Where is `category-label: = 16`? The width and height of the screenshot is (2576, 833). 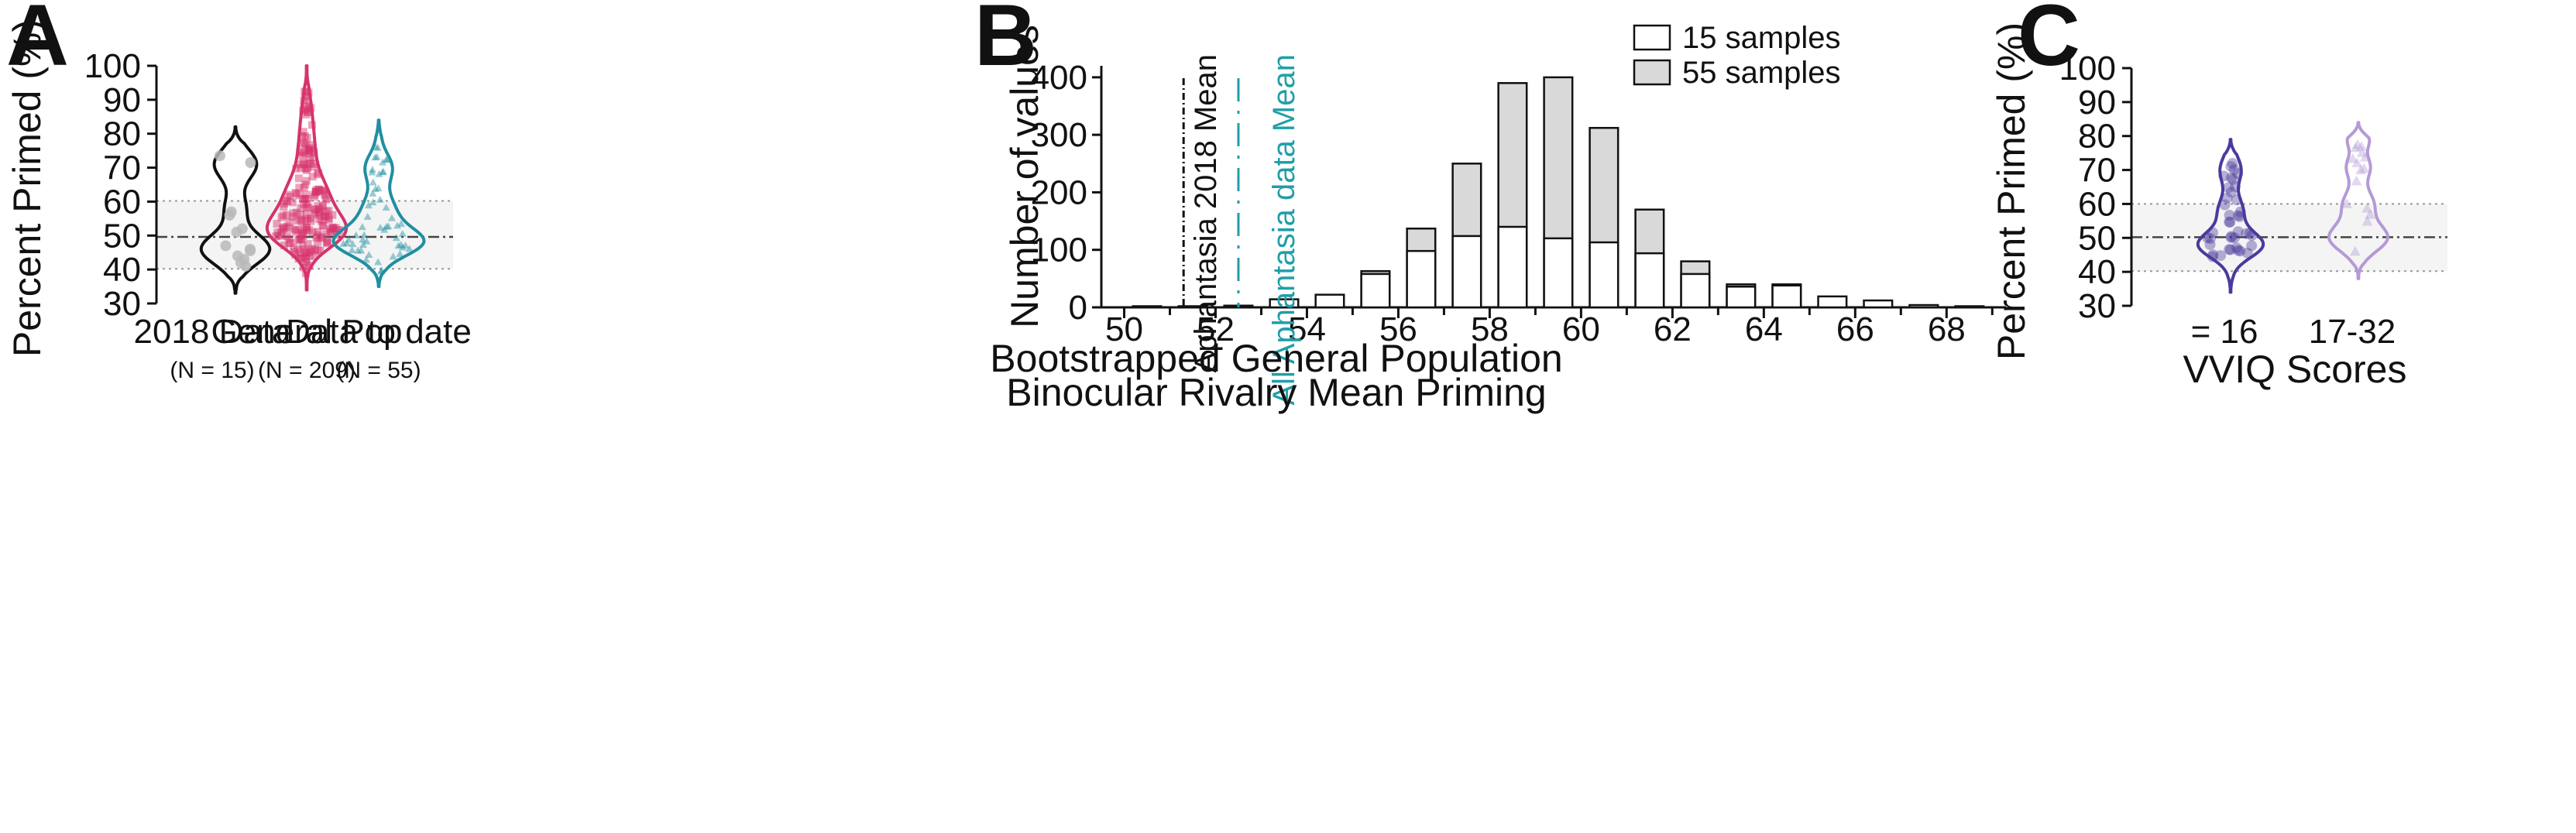
category-label: = 16 is located at coordinates (2224, 332).